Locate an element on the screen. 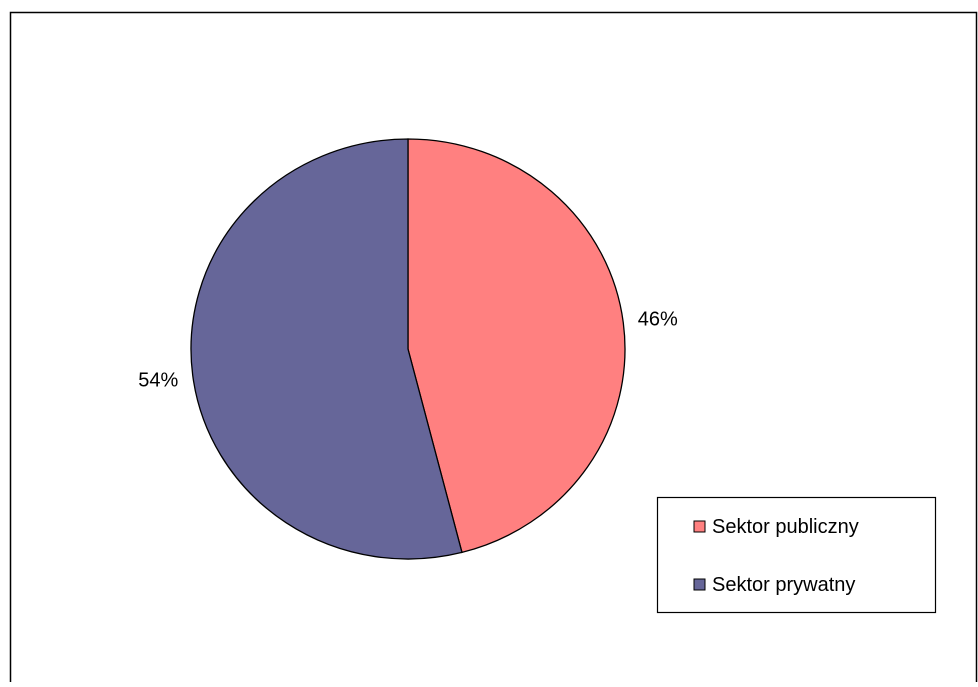  legend: Sektor publiczny Sektor prywatny is located at coordinates (796, 555).